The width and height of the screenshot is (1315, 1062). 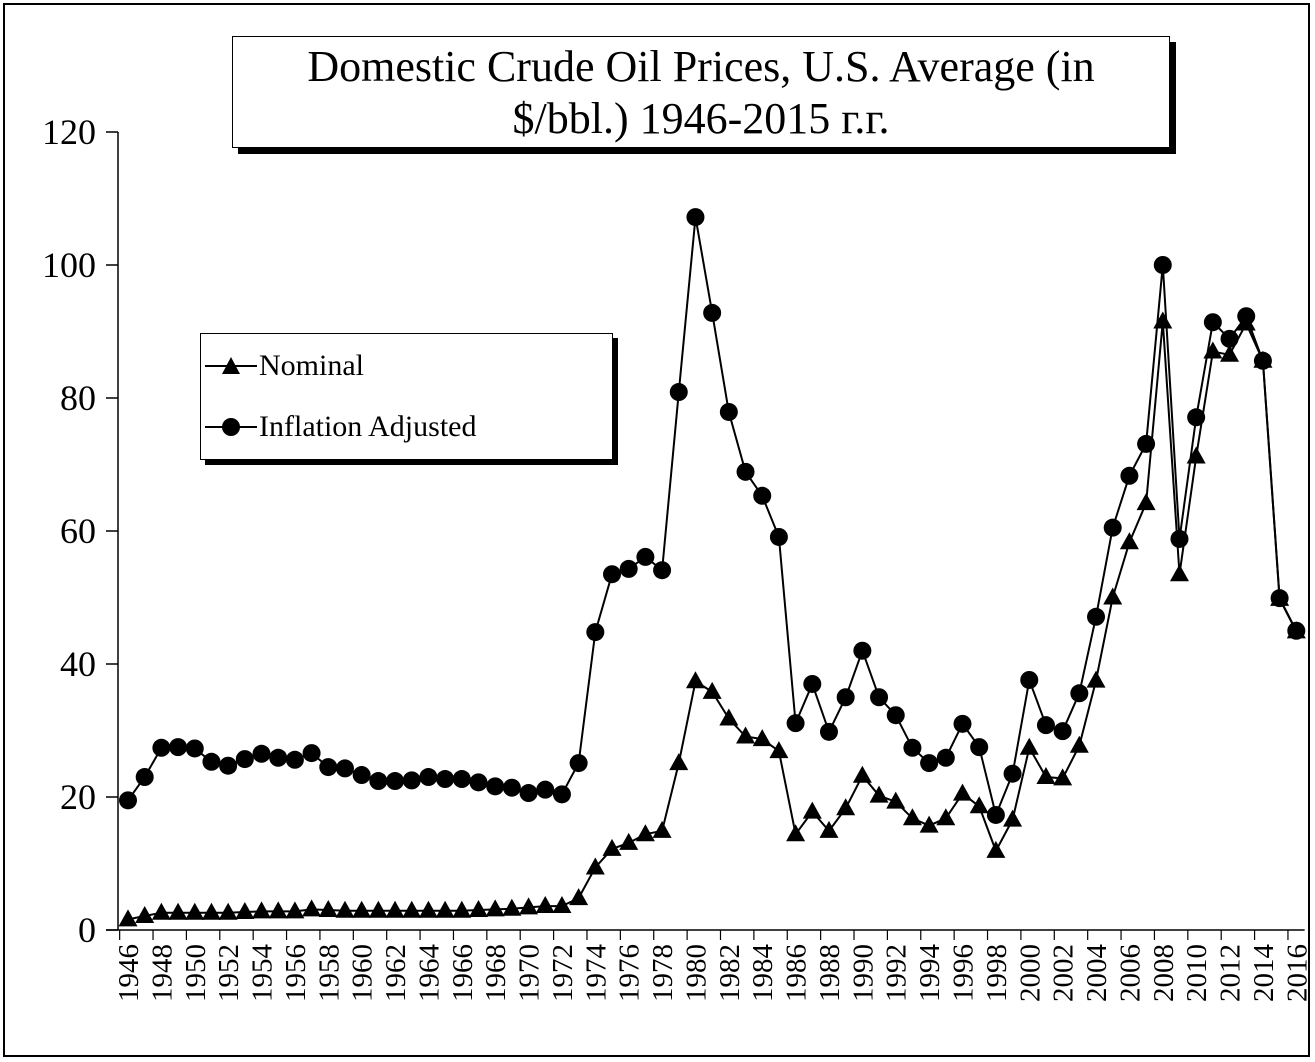 What do you see at coordinates (696, 973) in the screenshot?
I see `x-tick-label: 1980` at bounding box center [696, 973].